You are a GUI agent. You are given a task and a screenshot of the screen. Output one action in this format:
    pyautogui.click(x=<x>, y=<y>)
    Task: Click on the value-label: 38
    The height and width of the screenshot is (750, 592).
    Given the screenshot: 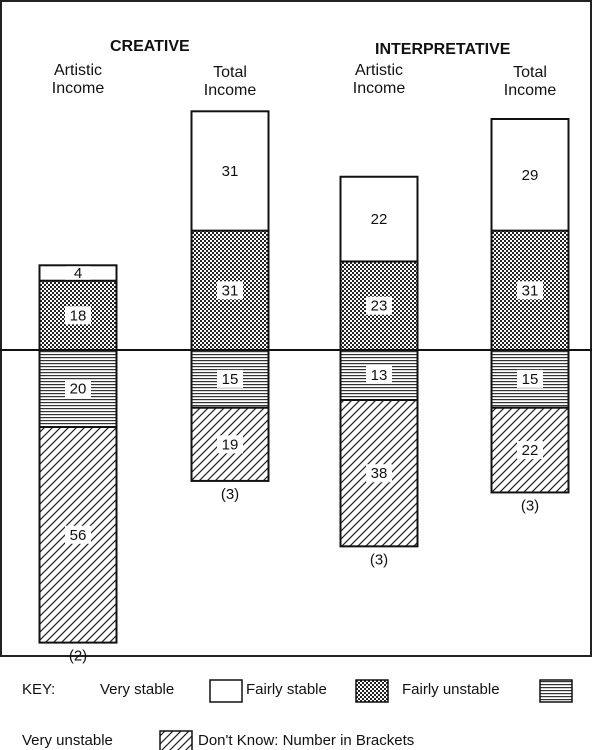 What is the action you would take?
    pyautogui.click(x=379, y=473)
    